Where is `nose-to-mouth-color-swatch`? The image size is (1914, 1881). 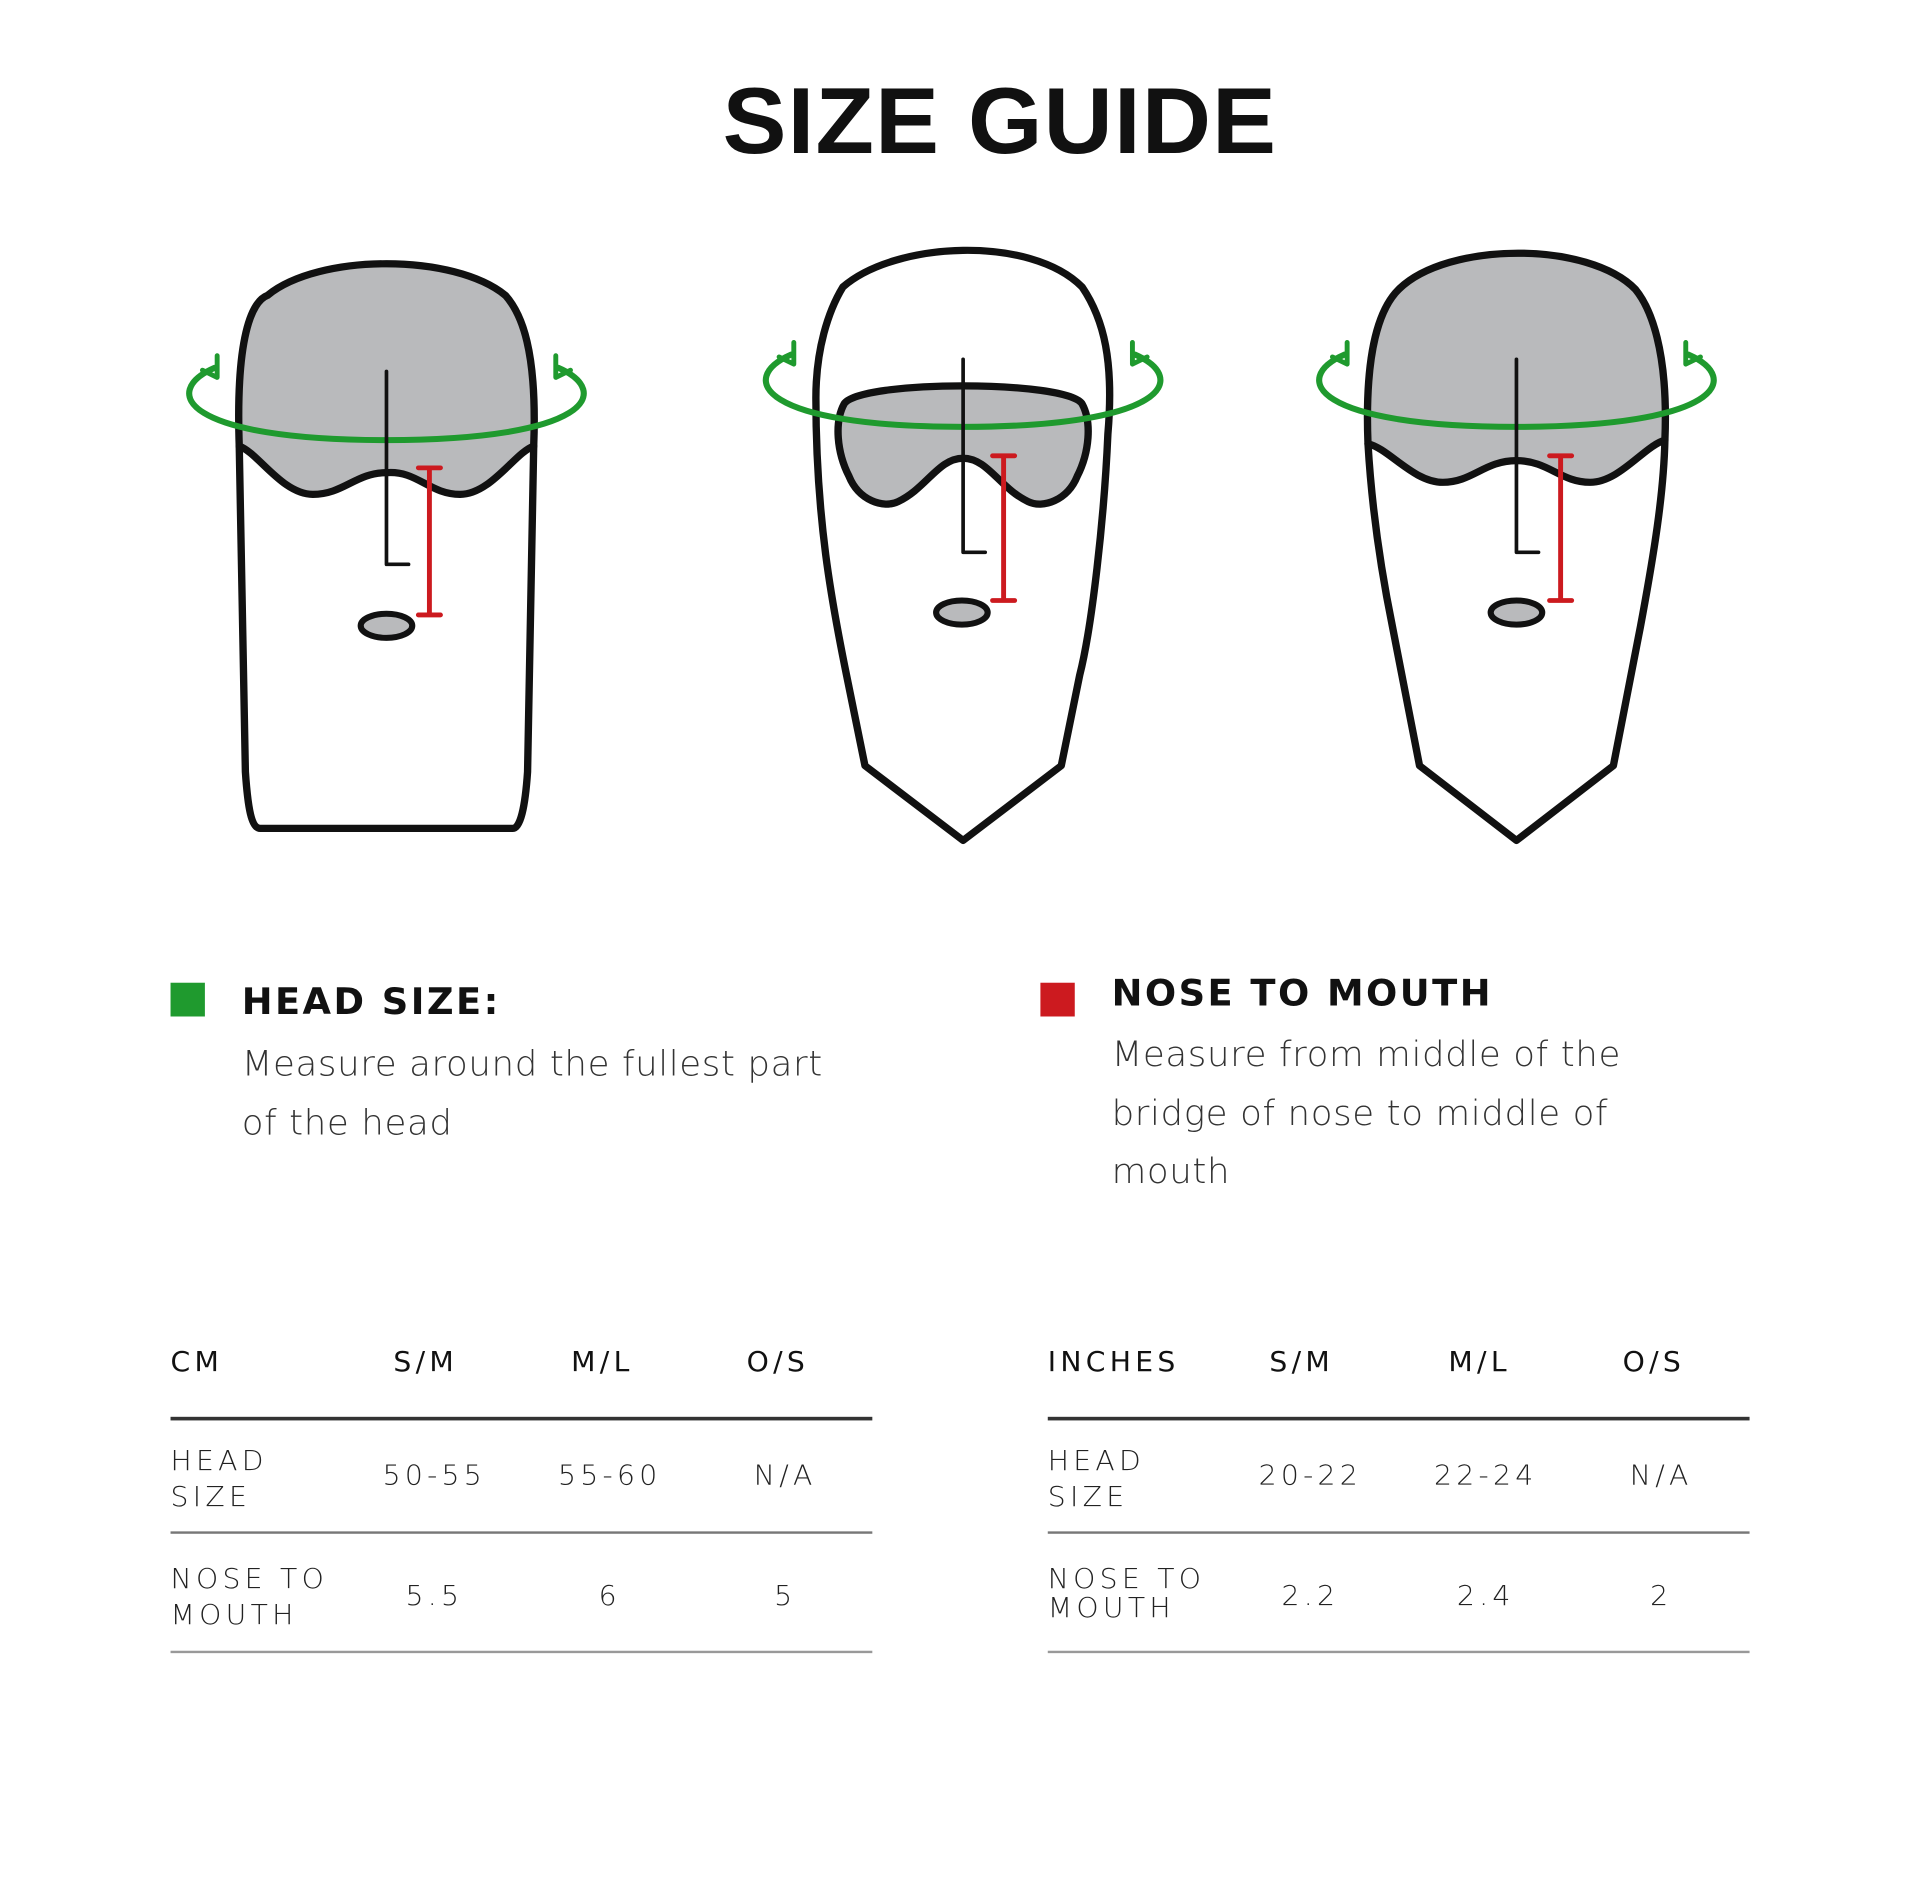
nose-to-mouth-color-swatch is located at coordinates (1057, 999).